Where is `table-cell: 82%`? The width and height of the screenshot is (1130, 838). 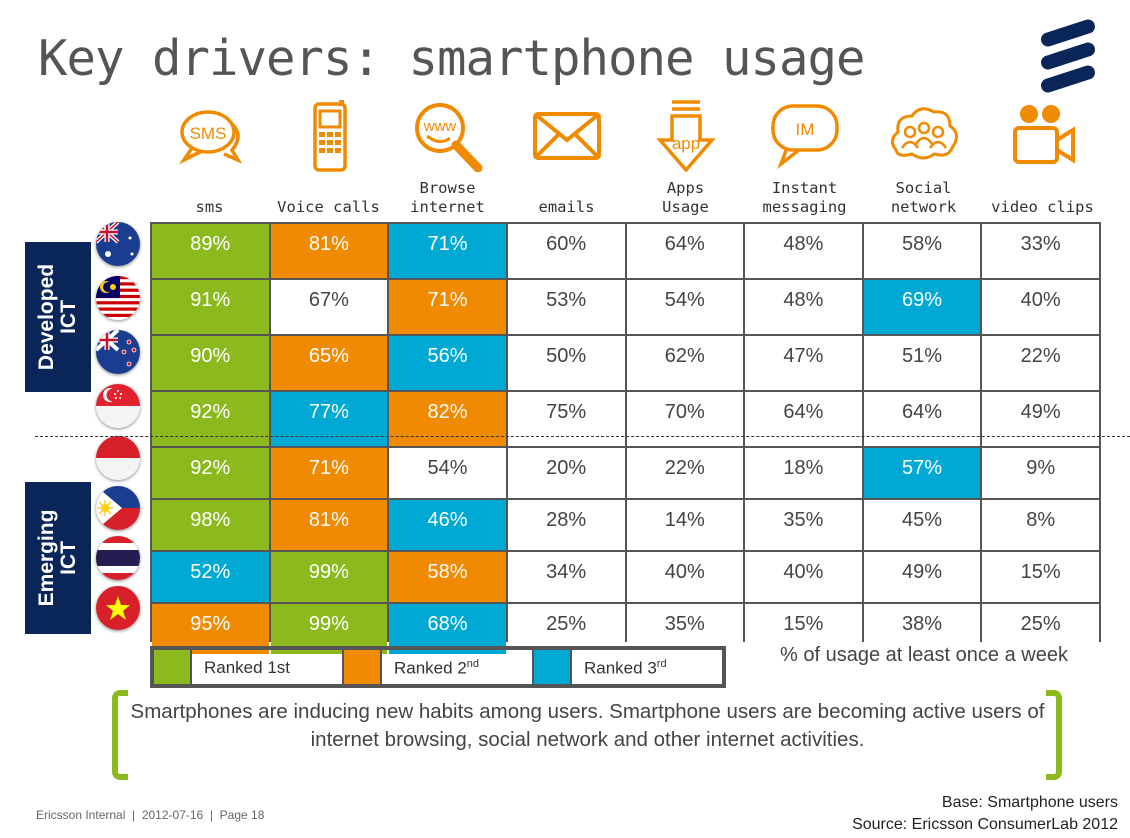
table-cell: 82% is located at coordinates (447, 419).